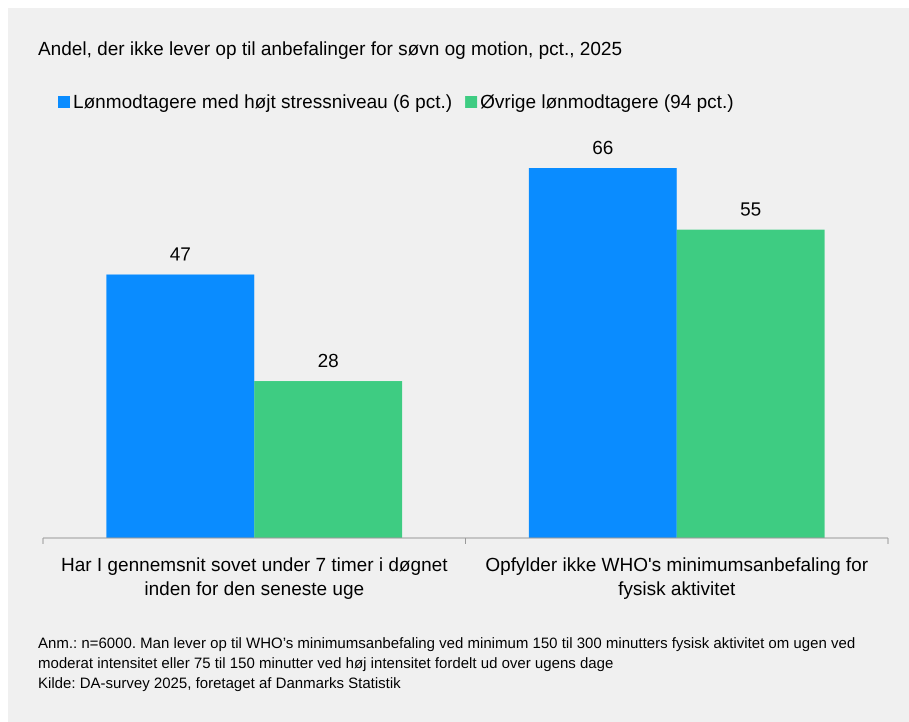 The height and width of the screenshot is (722, 909). I want to click on data-label: 47, so click(180, 255).